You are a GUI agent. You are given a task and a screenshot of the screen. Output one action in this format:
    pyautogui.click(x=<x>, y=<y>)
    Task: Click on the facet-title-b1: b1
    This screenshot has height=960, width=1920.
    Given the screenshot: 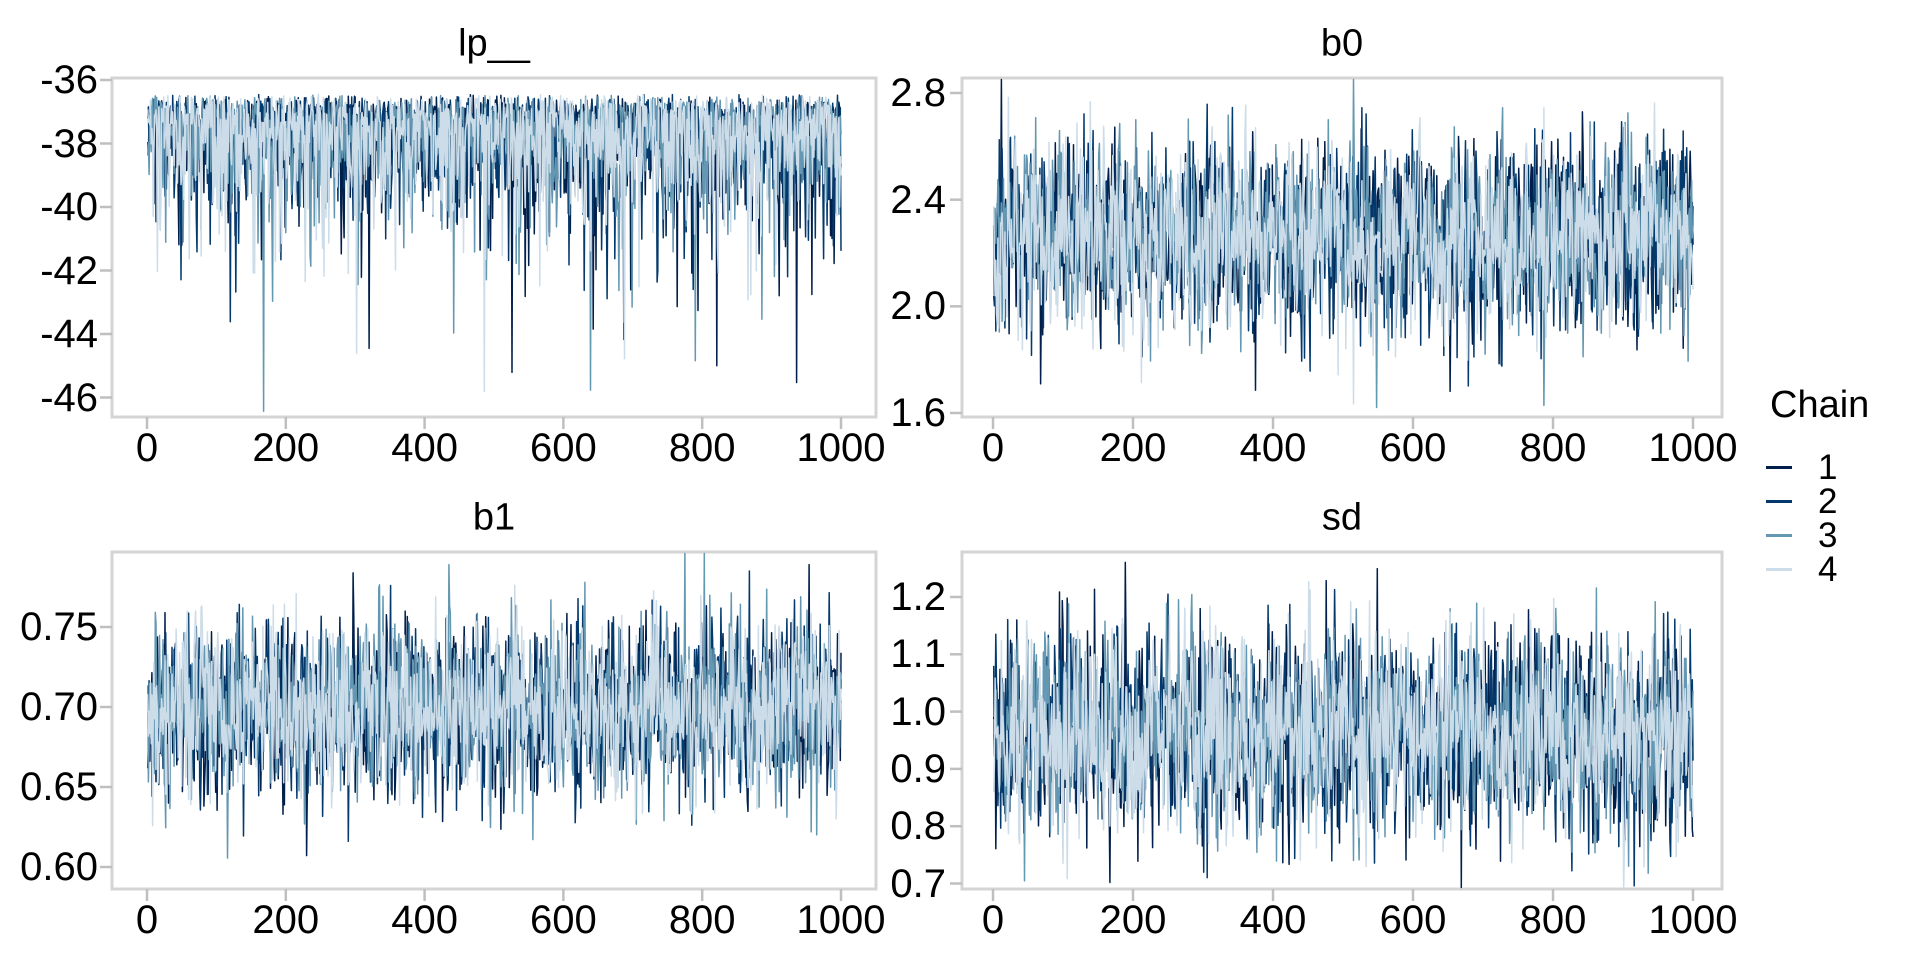 What is the action you would take?
    pyautogui.click(x=494, y=517)
    